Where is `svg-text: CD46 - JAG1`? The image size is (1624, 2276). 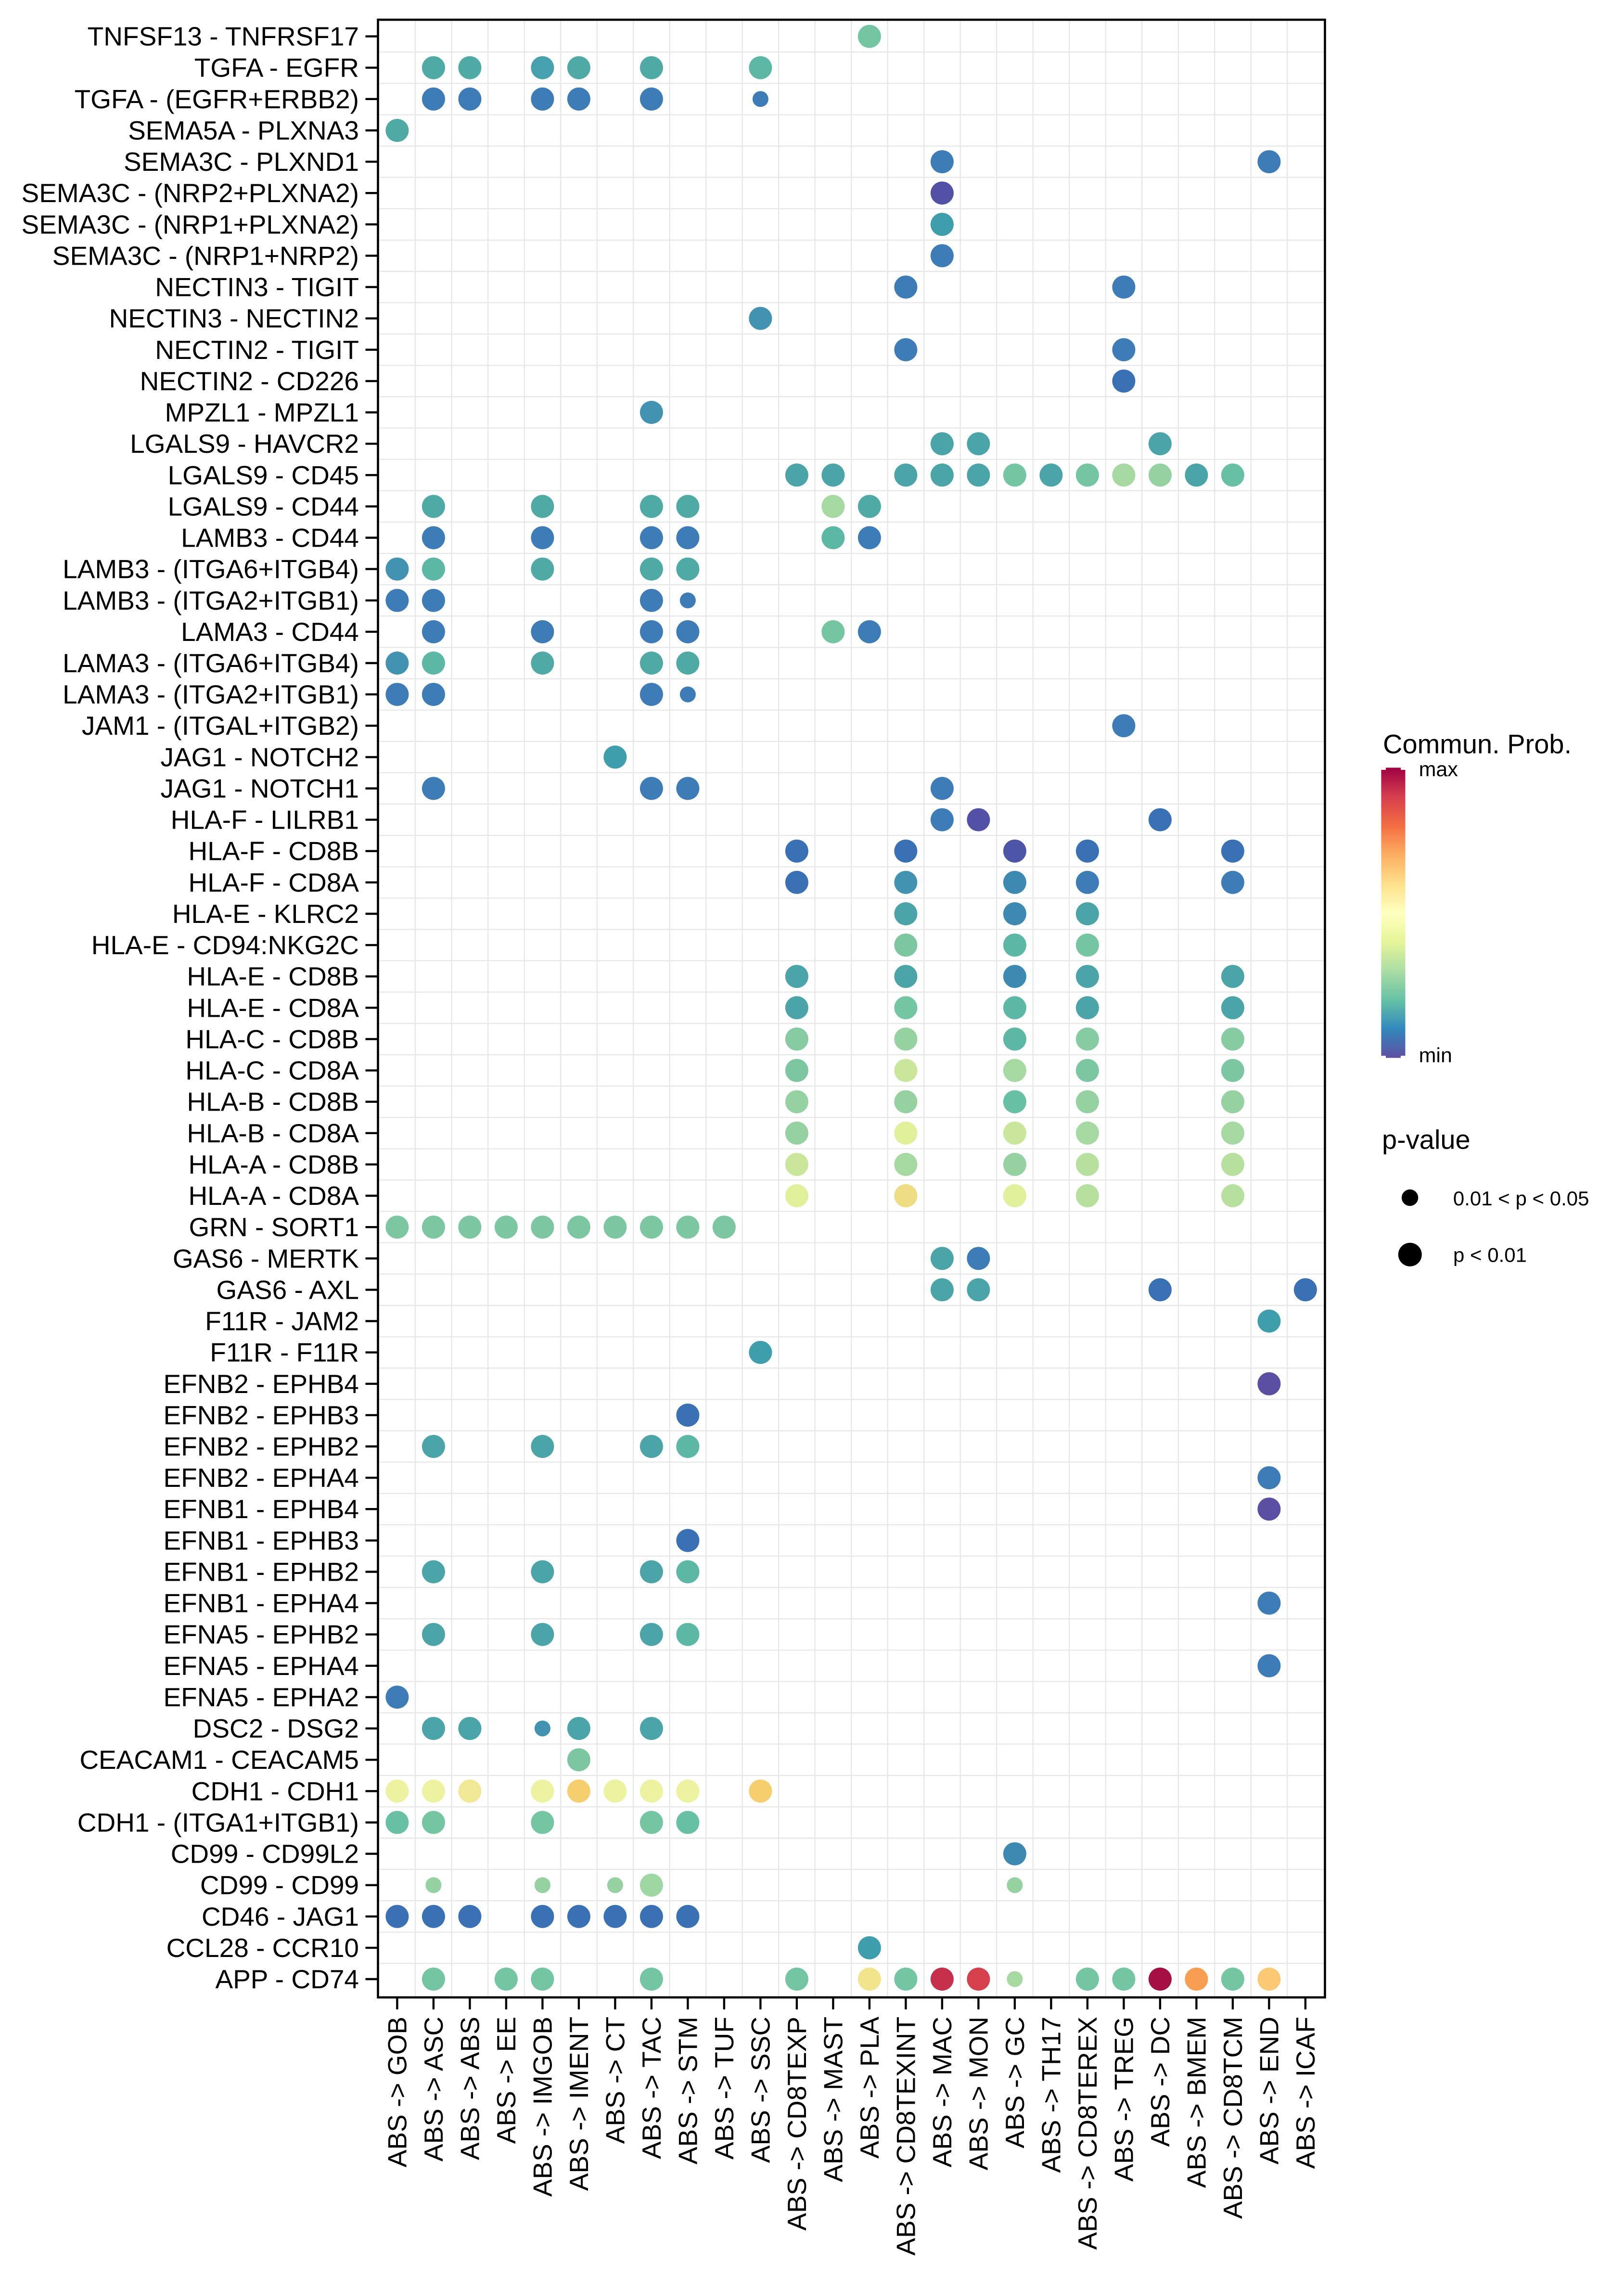 svg-text: CD46 - JAG1 is located at coordinates (280, 1916).